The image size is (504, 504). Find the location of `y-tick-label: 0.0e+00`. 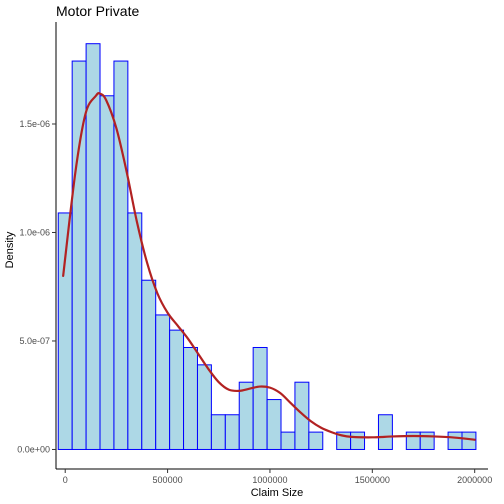

y-tick-label: 0.0e+00 is located at coordinates (33, 449).